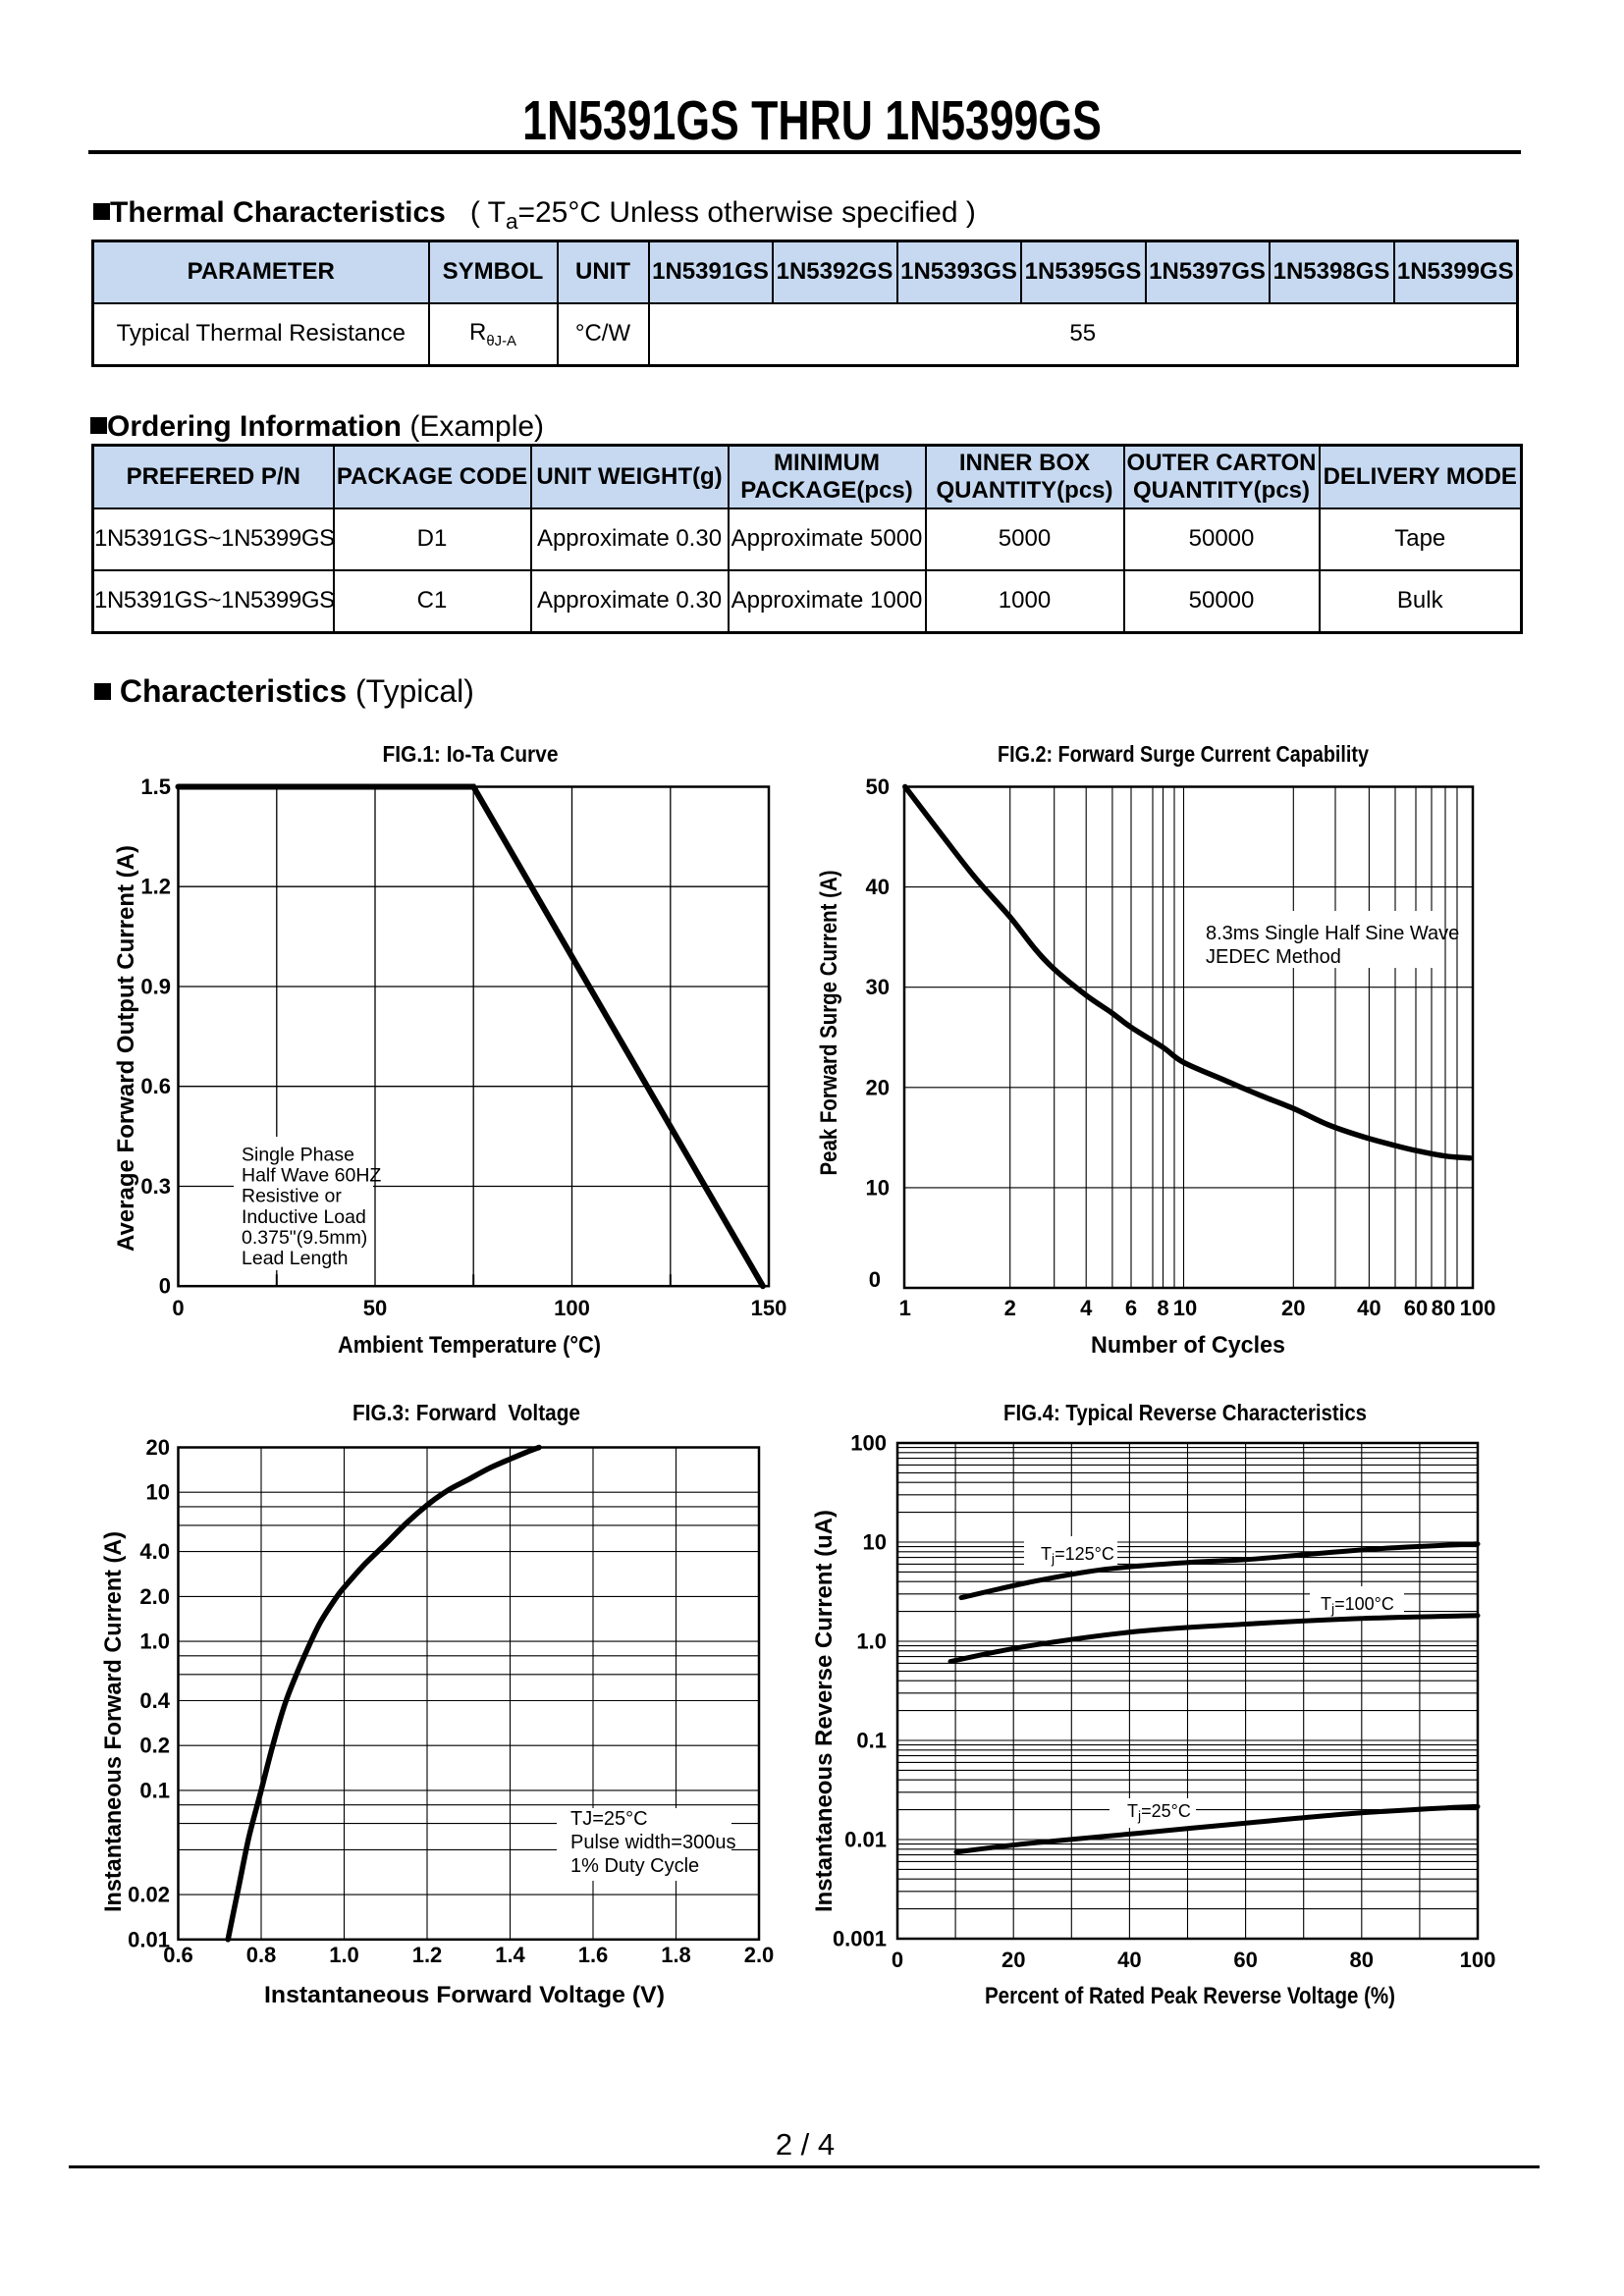 Image resolution: width=1624 pixels, height=2296 pixels. Describe the element at coordinates (155, 786) in the screenshot. I see `svg-text: 1.5` at that location.